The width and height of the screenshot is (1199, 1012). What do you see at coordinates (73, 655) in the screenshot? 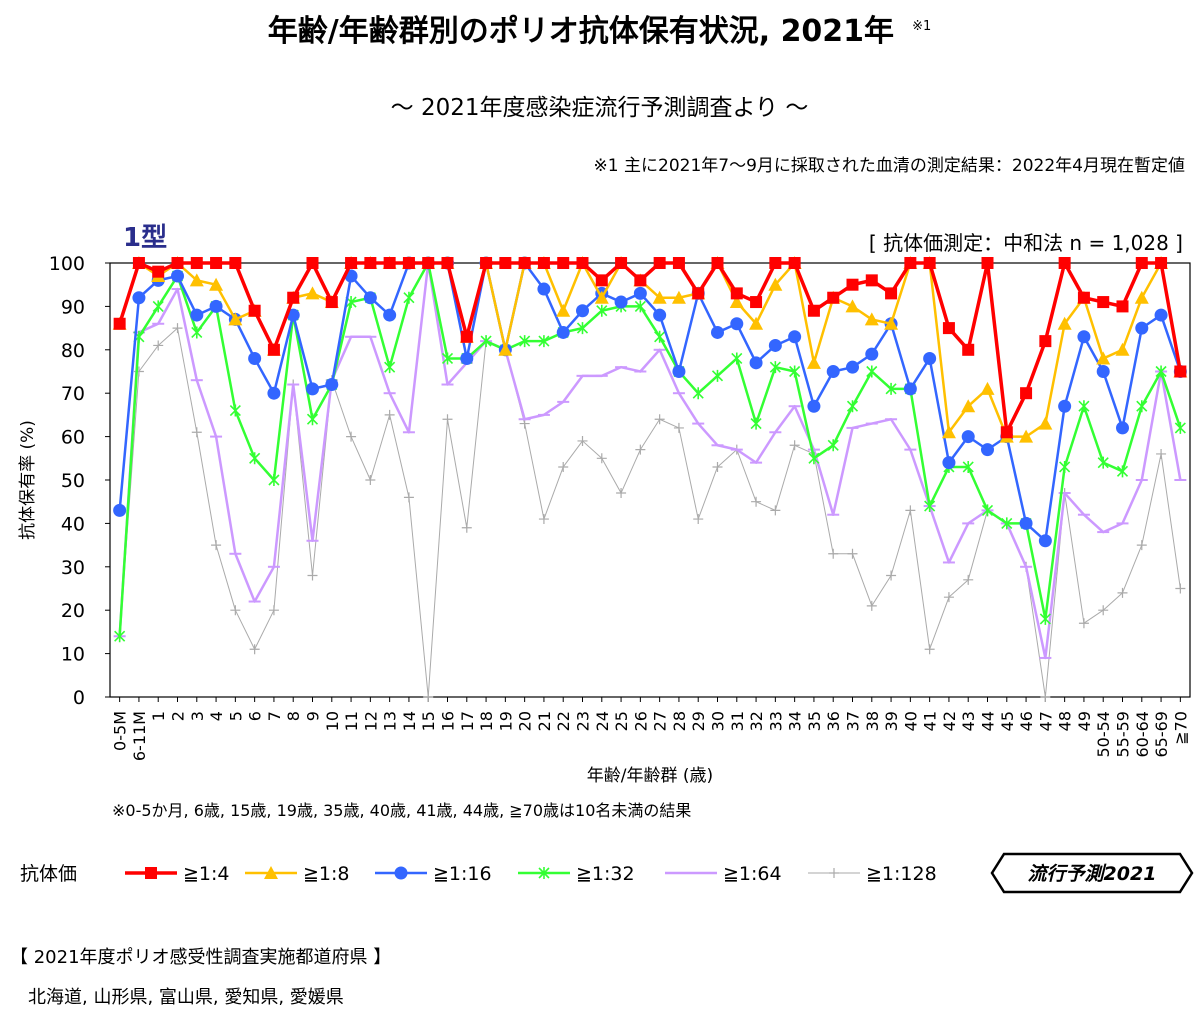
I see `y-tick-label: 10` at bounding box center [73, 655].